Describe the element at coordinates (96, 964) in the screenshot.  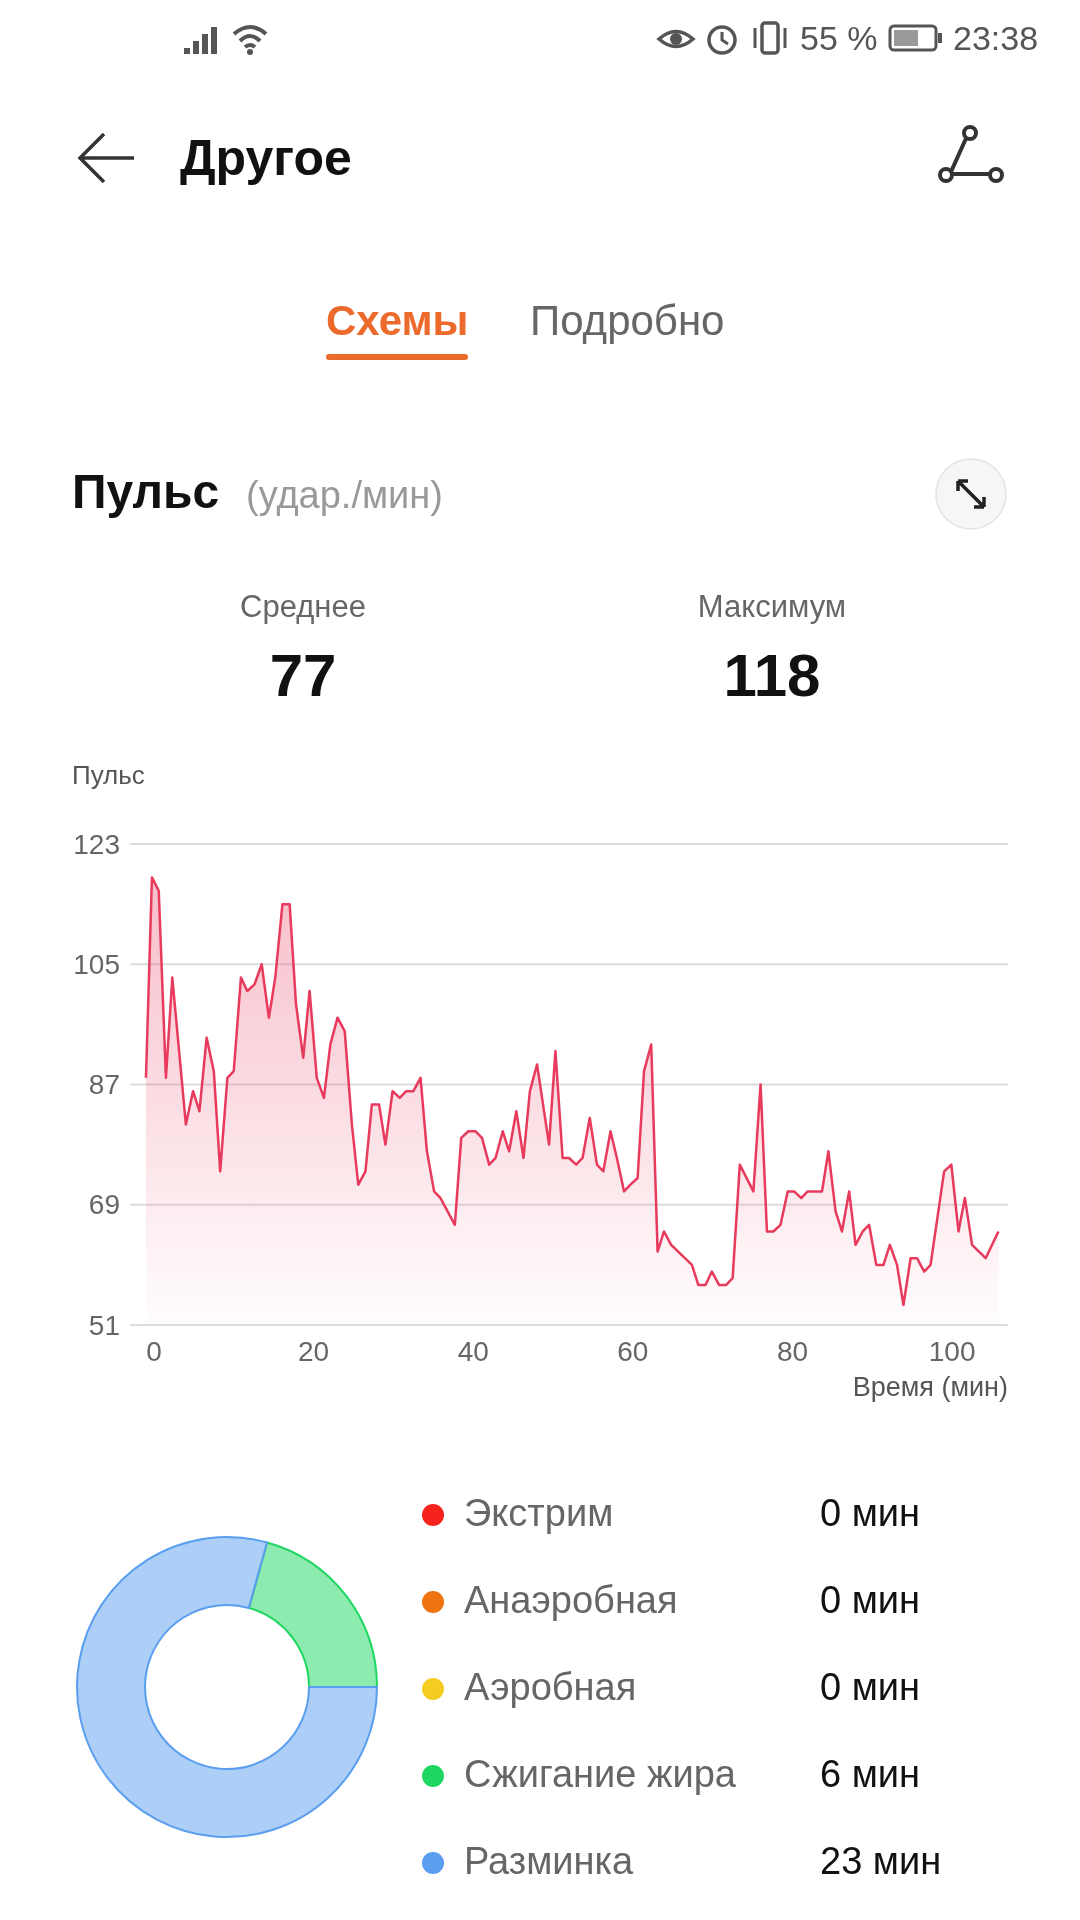
I see `y-tick-label: 105` at that location.